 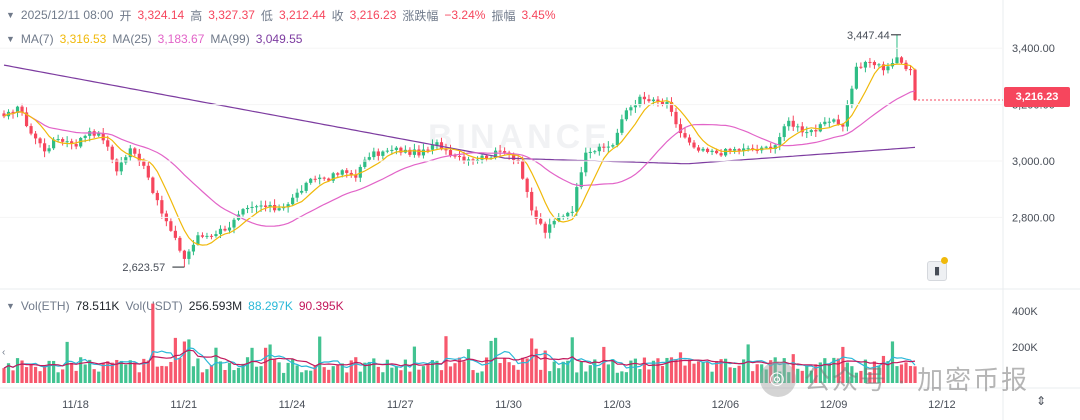 I want to click on scroll-left-icon: ‹, so click(x=4, y=352).